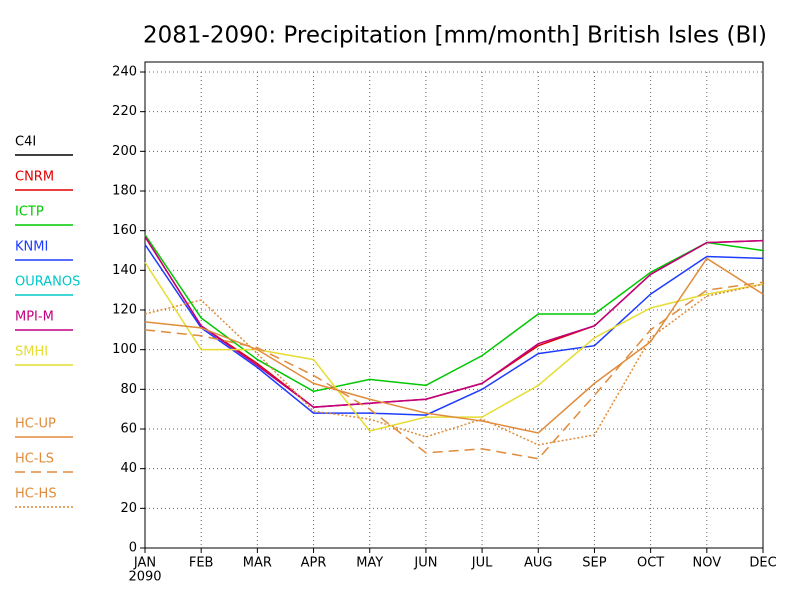  I want to click on y-tick-label: 120, so click(124, 310).